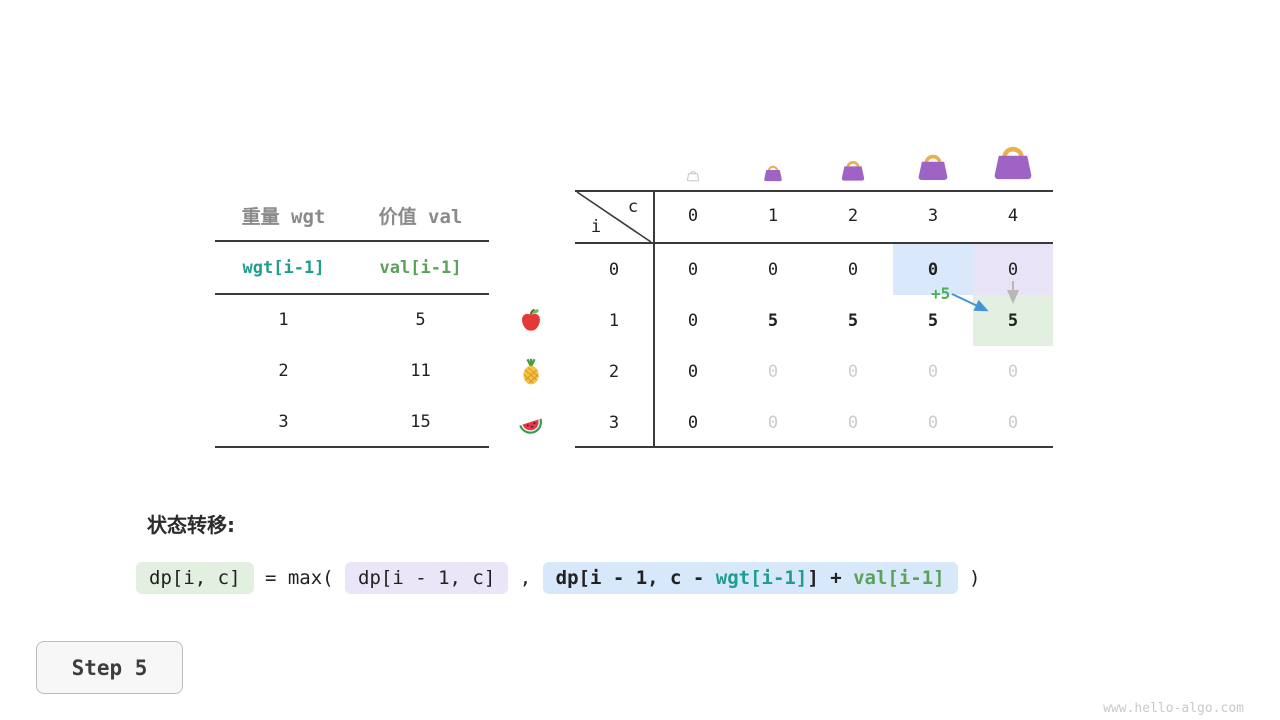 The width and height of the screenshot is (1280, 720). I want to click on item-row-val: 11, so click(420, 370).